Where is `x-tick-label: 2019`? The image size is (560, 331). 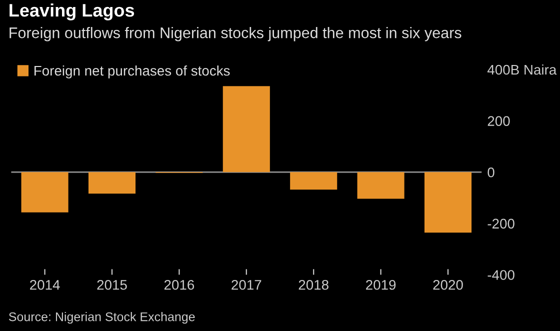
x-tick-label: 2019 is located at coordinates (381, 285).